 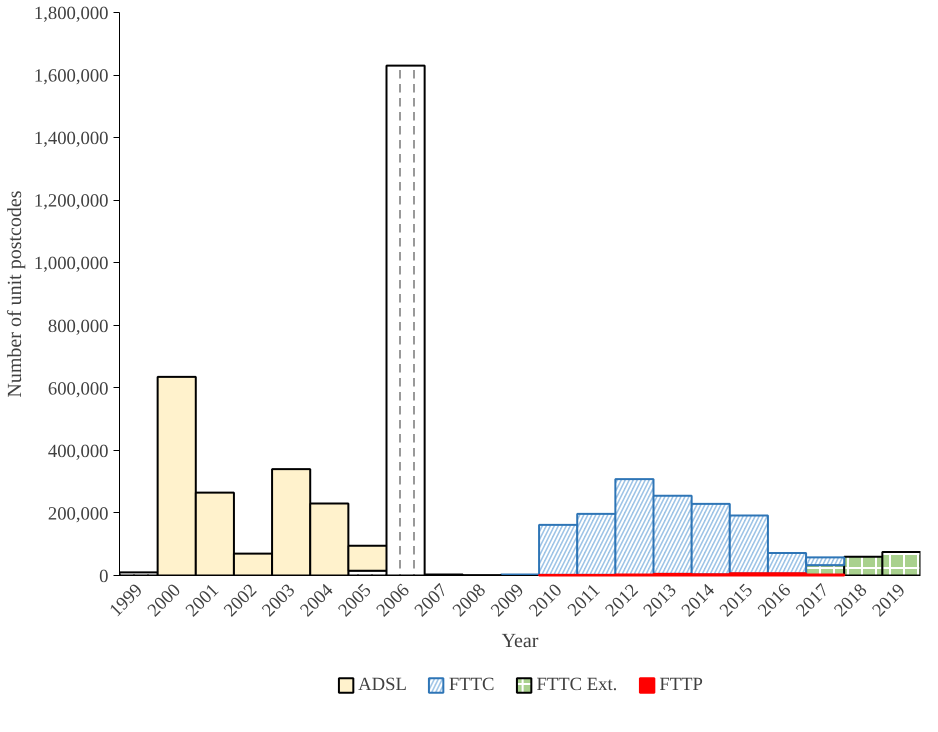 What do you see at coordinates (78, 513) in the screenshot?
I see `y-tick-label: 200,000` at bounding box center [78, 513].